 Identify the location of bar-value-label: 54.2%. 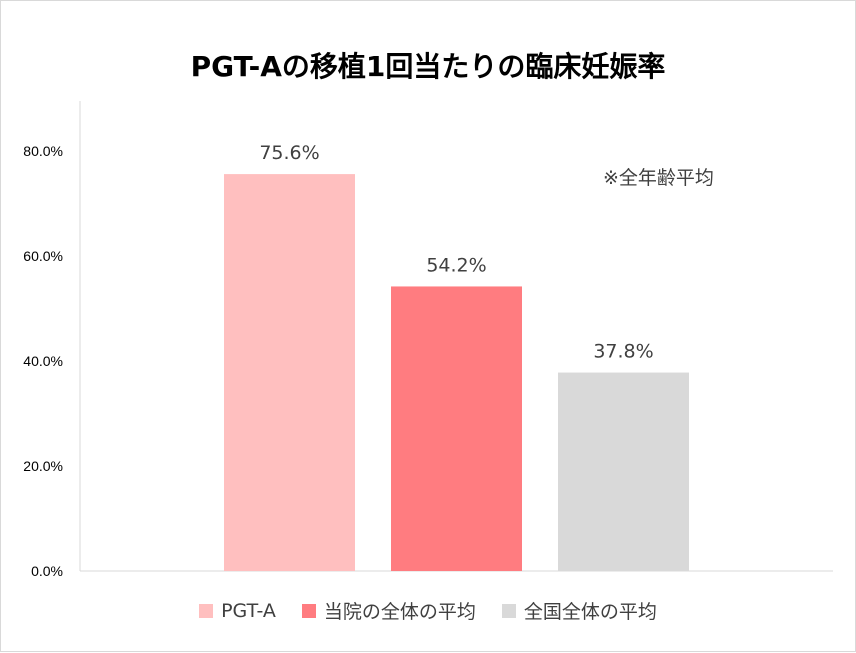
(456, 265).